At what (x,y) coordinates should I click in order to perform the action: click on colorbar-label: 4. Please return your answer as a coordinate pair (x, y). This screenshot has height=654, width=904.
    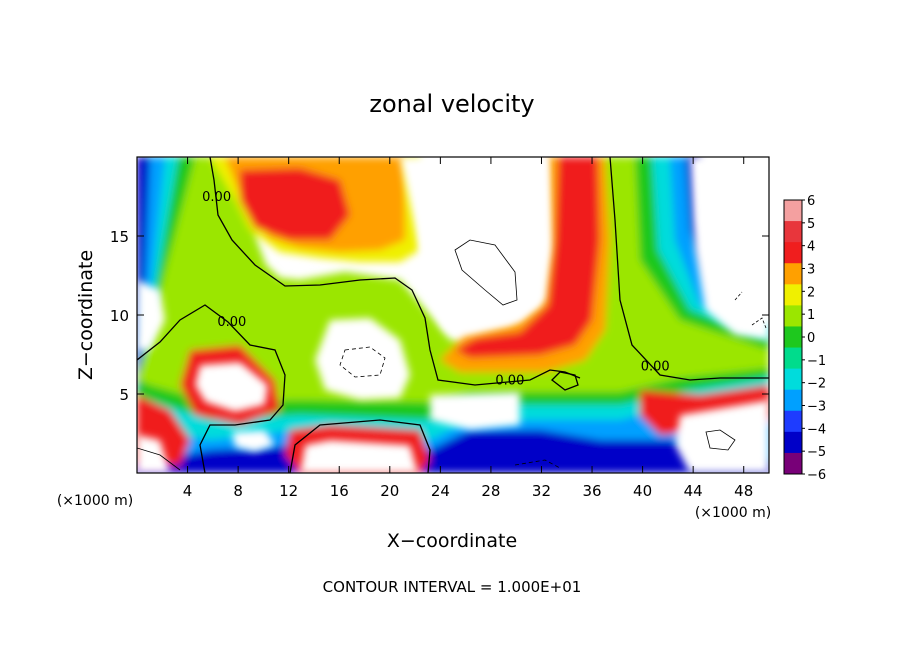
    Looking at the image, I should click on (811, 247).